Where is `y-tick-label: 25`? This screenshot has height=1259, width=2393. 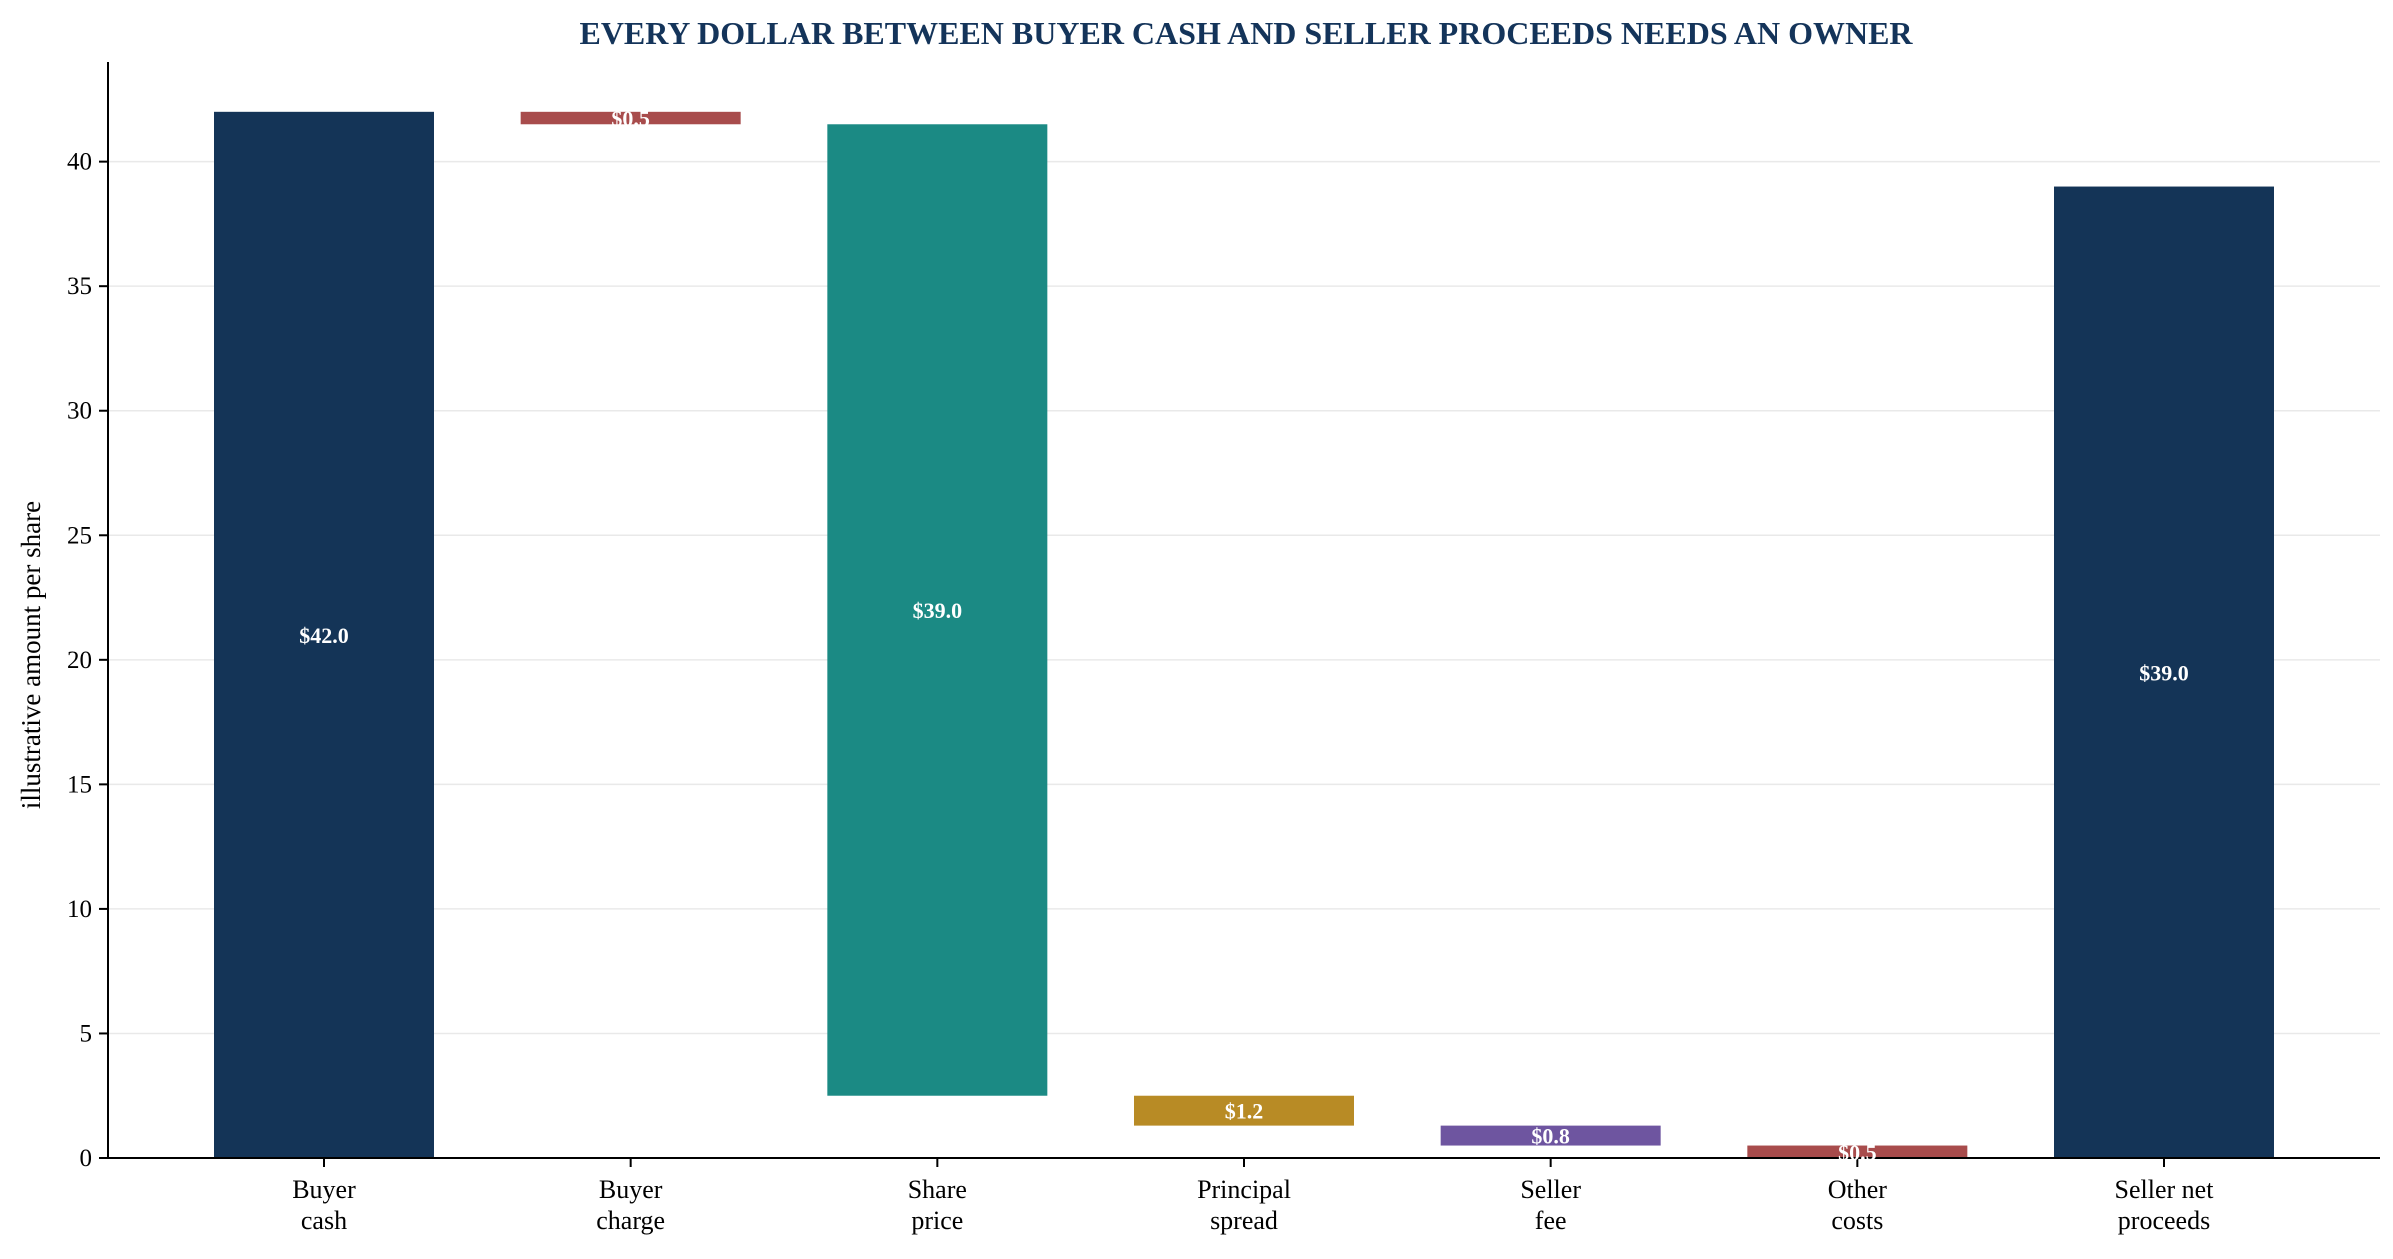 y-tick-label: 25 is located at coordinates (79, 535).